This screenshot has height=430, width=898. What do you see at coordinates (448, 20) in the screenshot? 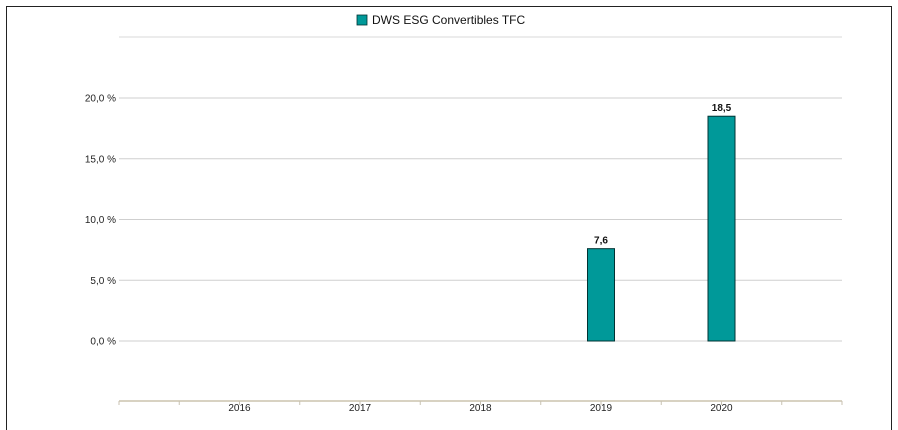
I see `legend-label: DWS ESG Convertibles TFC` at bounding box center [448, 20].